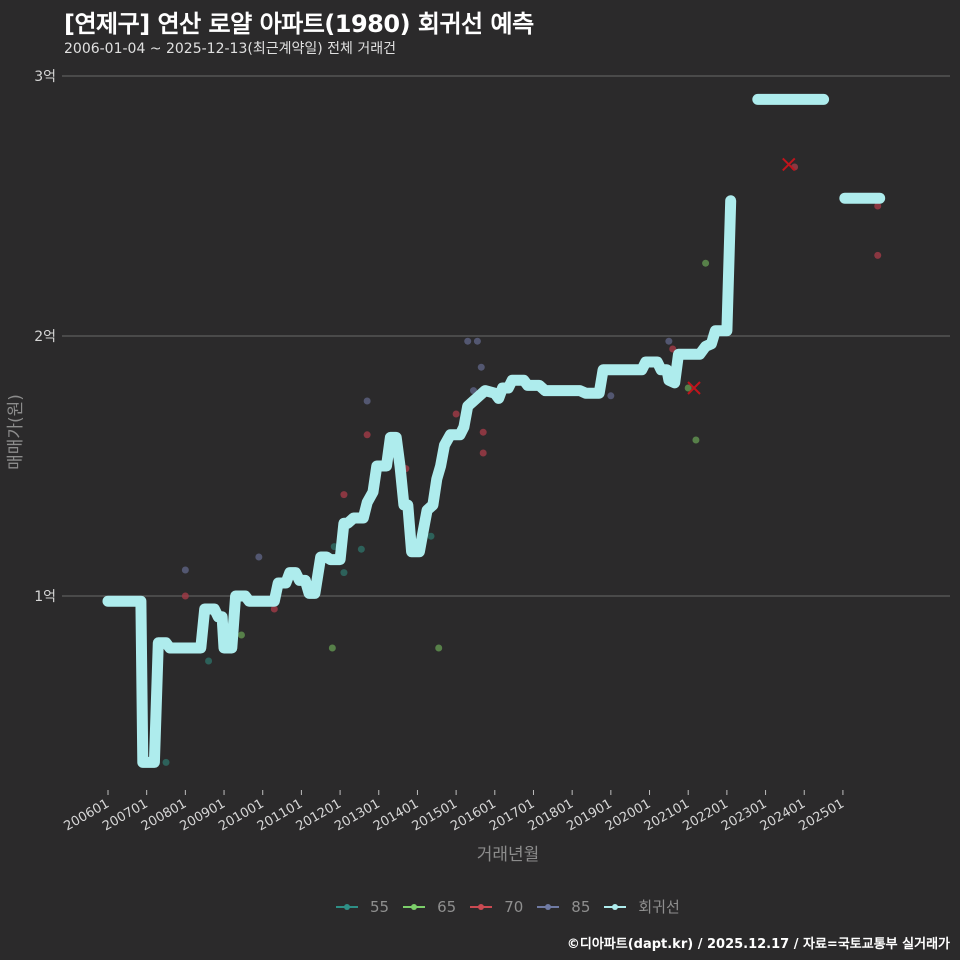 The width and height of the screenshot is (960, 960). I want to click on legend-item: 70, so click(496, 907).